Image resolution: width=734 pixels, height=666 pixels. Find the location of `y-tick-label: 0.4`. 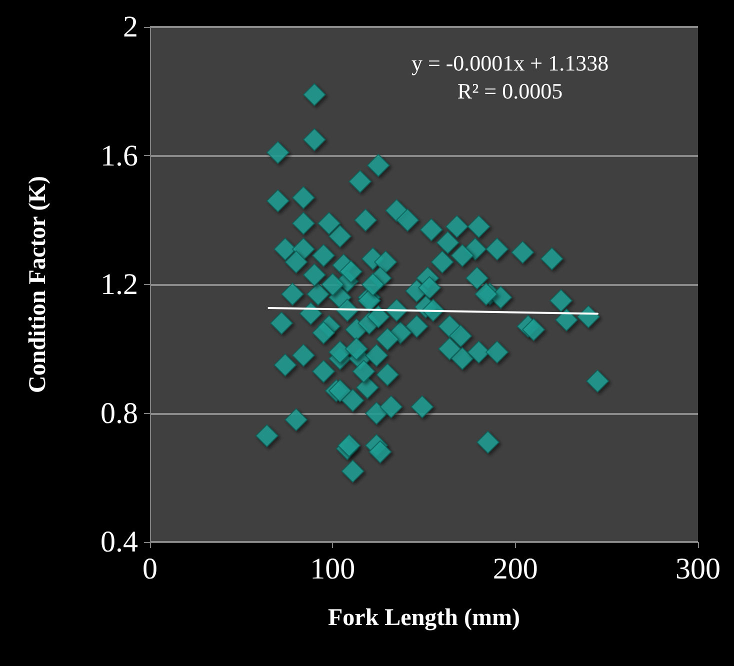

y-tick-label: 0.4 is located at coordinates (119, 542).